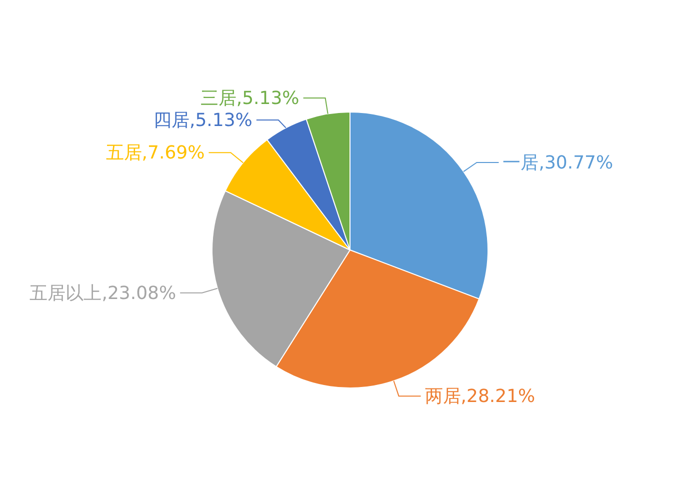  Describe the element at coordinates (558, 163) in the screenshot. I see `slice-label: 一居,30.77%` at that location.